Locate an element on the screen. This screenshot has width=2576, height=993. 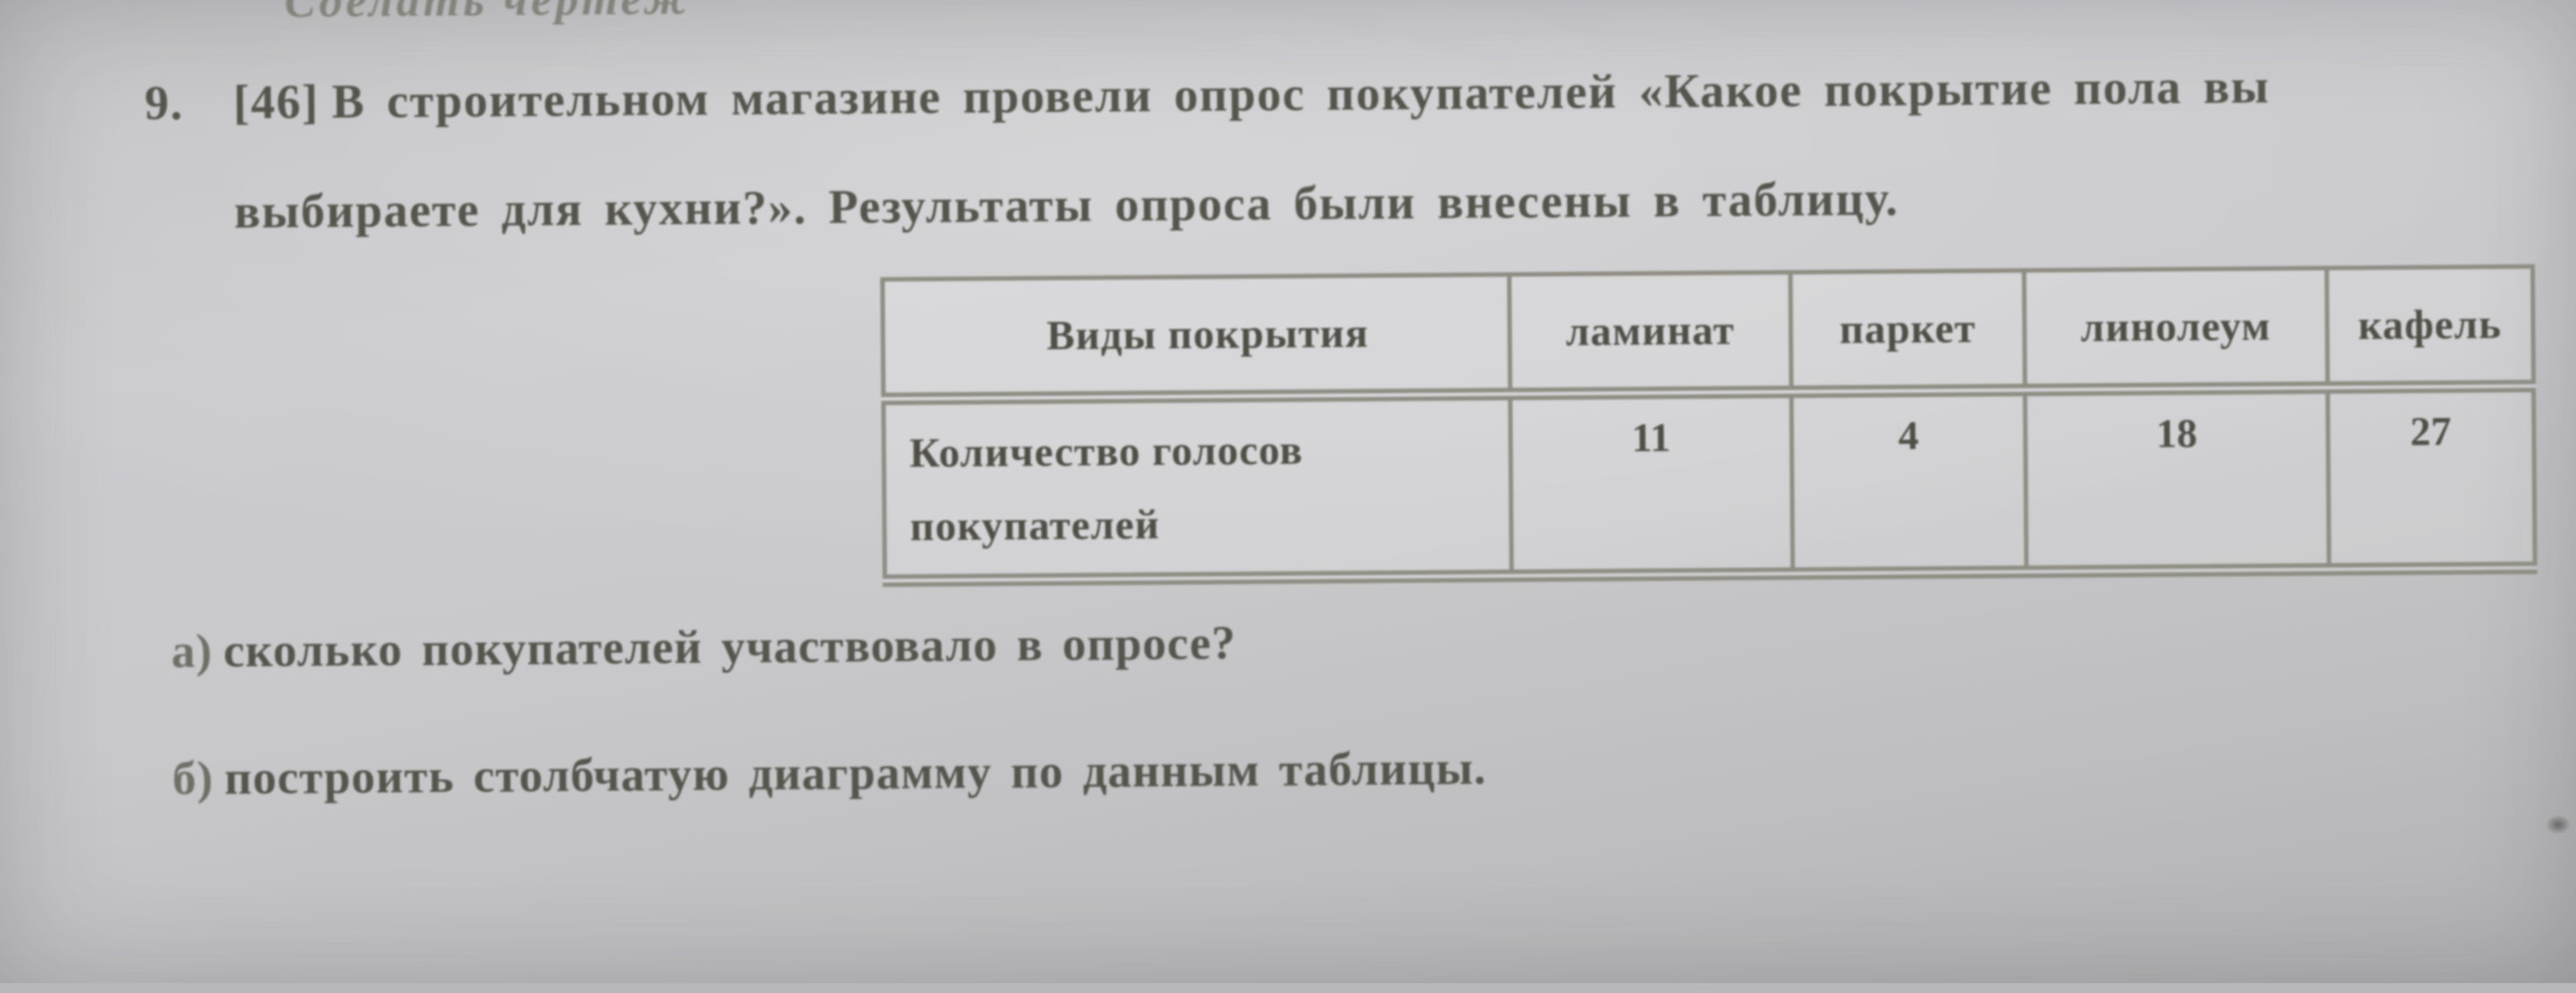
question-a-label: а) is located at coordinates (192, 651).